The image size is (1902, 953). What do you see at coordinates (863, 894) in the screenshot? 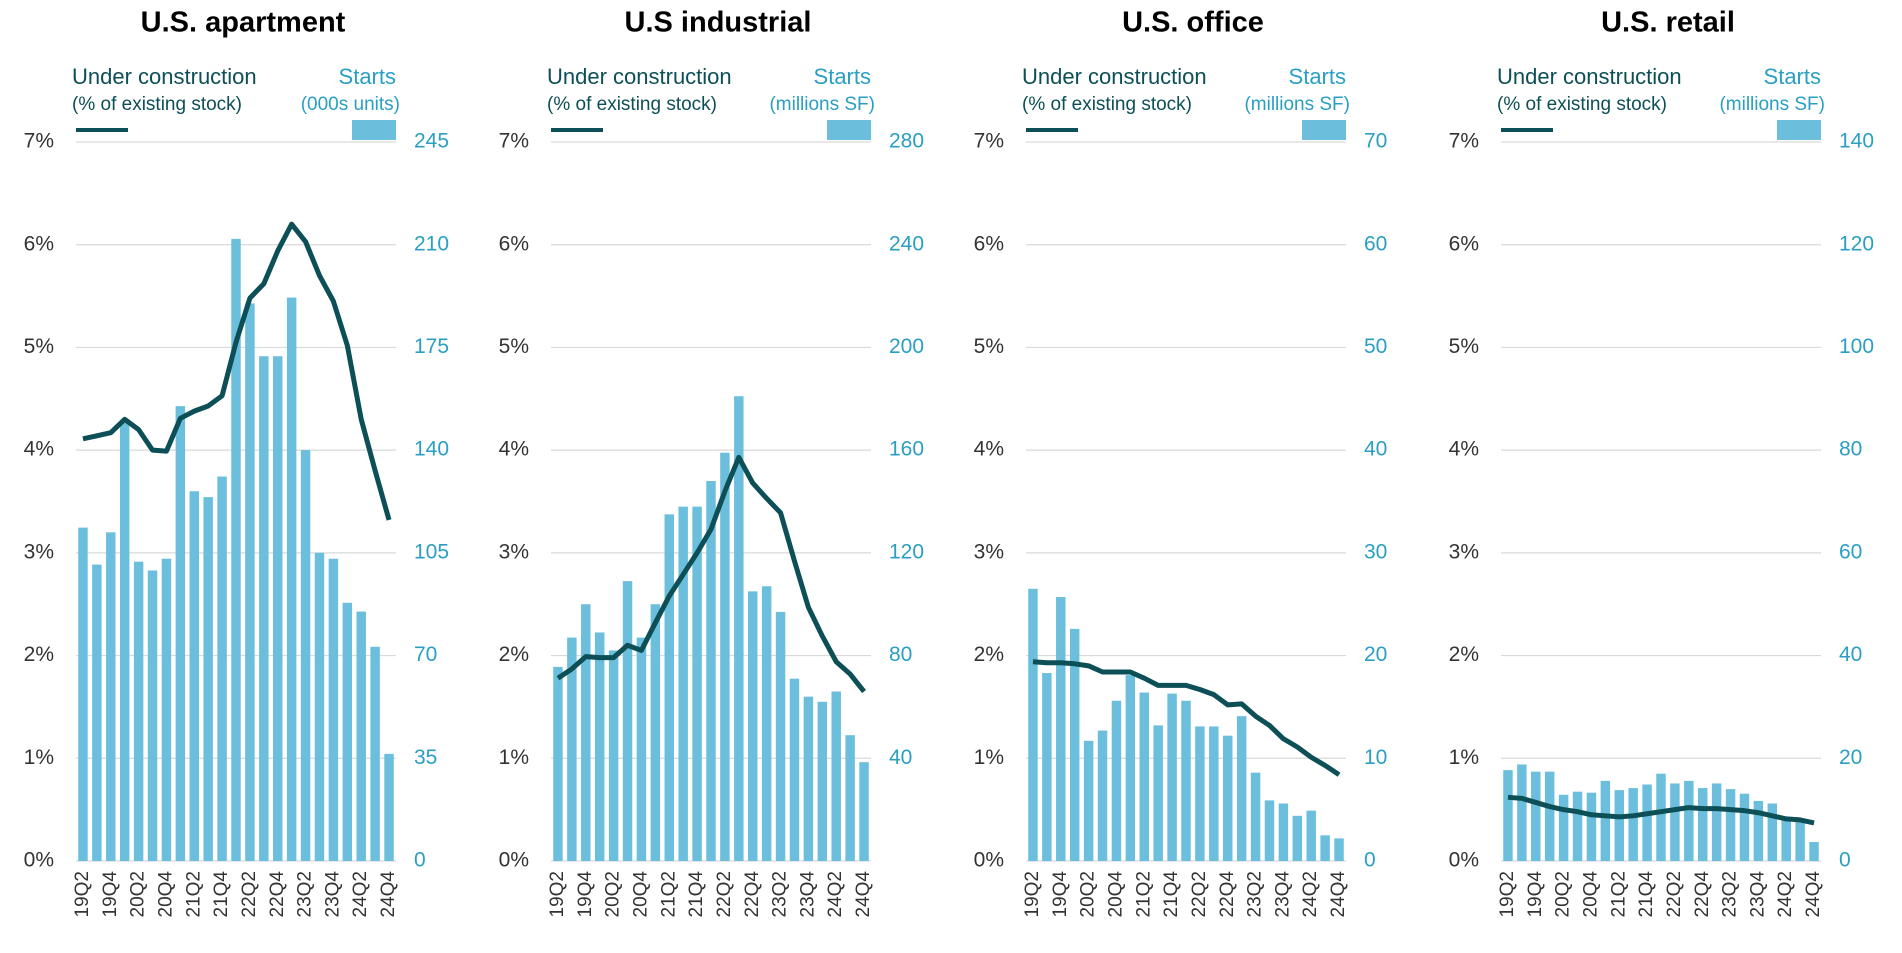
I see `x-tick-label: 24Q4` at bounding box center [863, 894].